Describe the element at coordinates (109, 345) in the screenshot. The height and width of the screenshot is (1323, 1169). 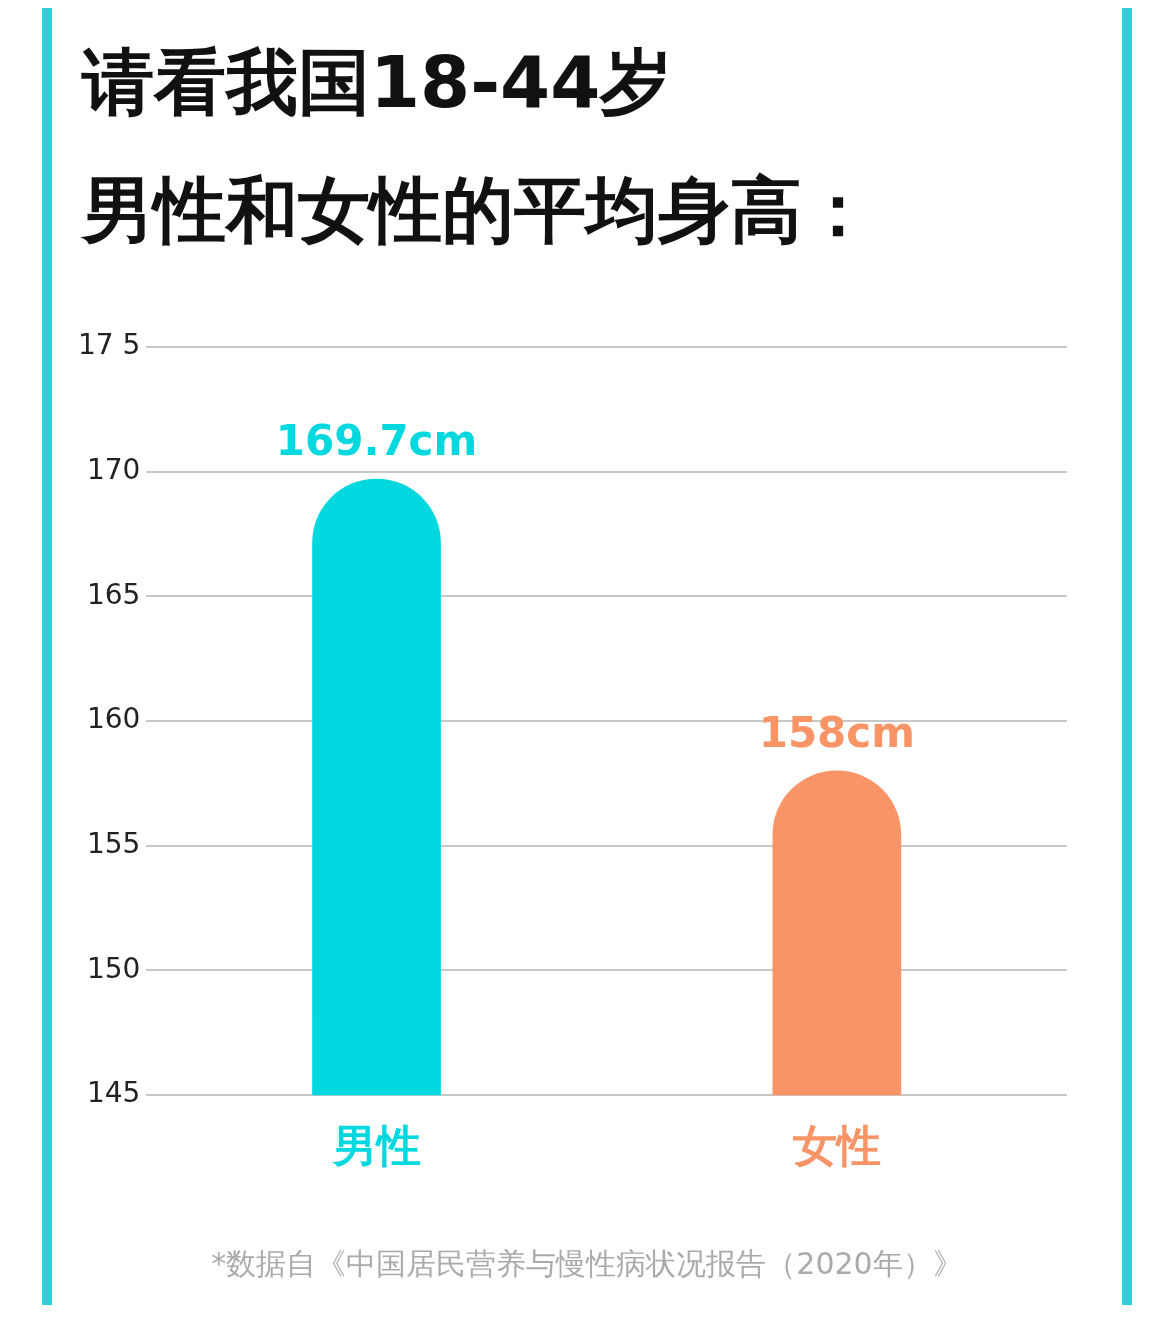
I see `y-tick-label: 17 5` at that location.